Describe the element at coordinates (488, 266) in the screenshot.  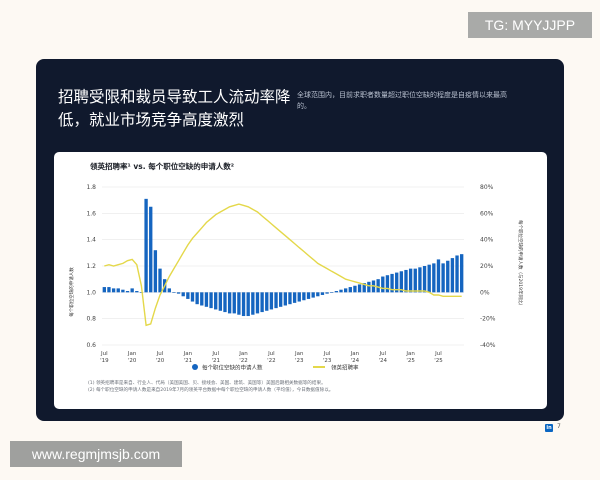
I see `right-axis-ticks: -40% -20% 0% 20% 40% 60% 80%` at that location.